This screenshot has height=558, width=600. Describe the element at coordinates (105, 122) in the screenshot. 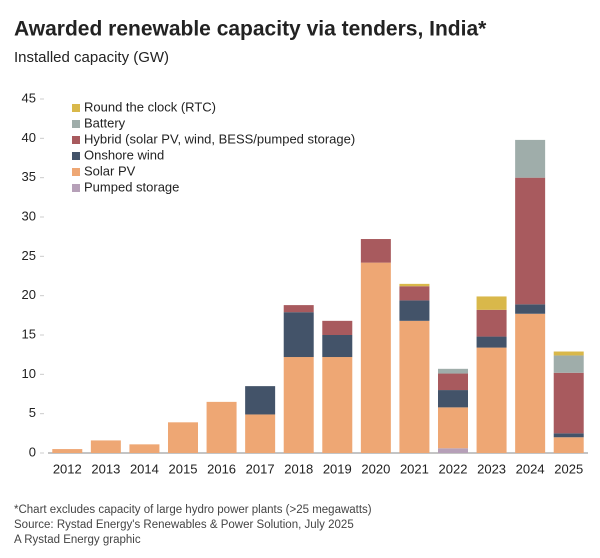

I see `legend-label: Battery` at that location.